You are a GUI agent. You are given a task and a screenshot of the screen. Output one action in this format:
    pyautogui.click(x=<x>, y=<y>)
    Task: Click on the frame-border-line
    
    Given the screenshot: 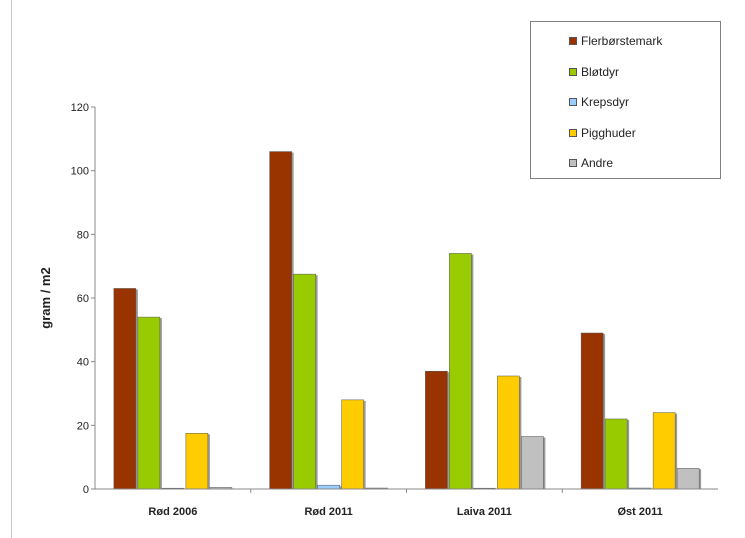 What is the action you would take?
    pyautogui.click(x=11, y=269)
    